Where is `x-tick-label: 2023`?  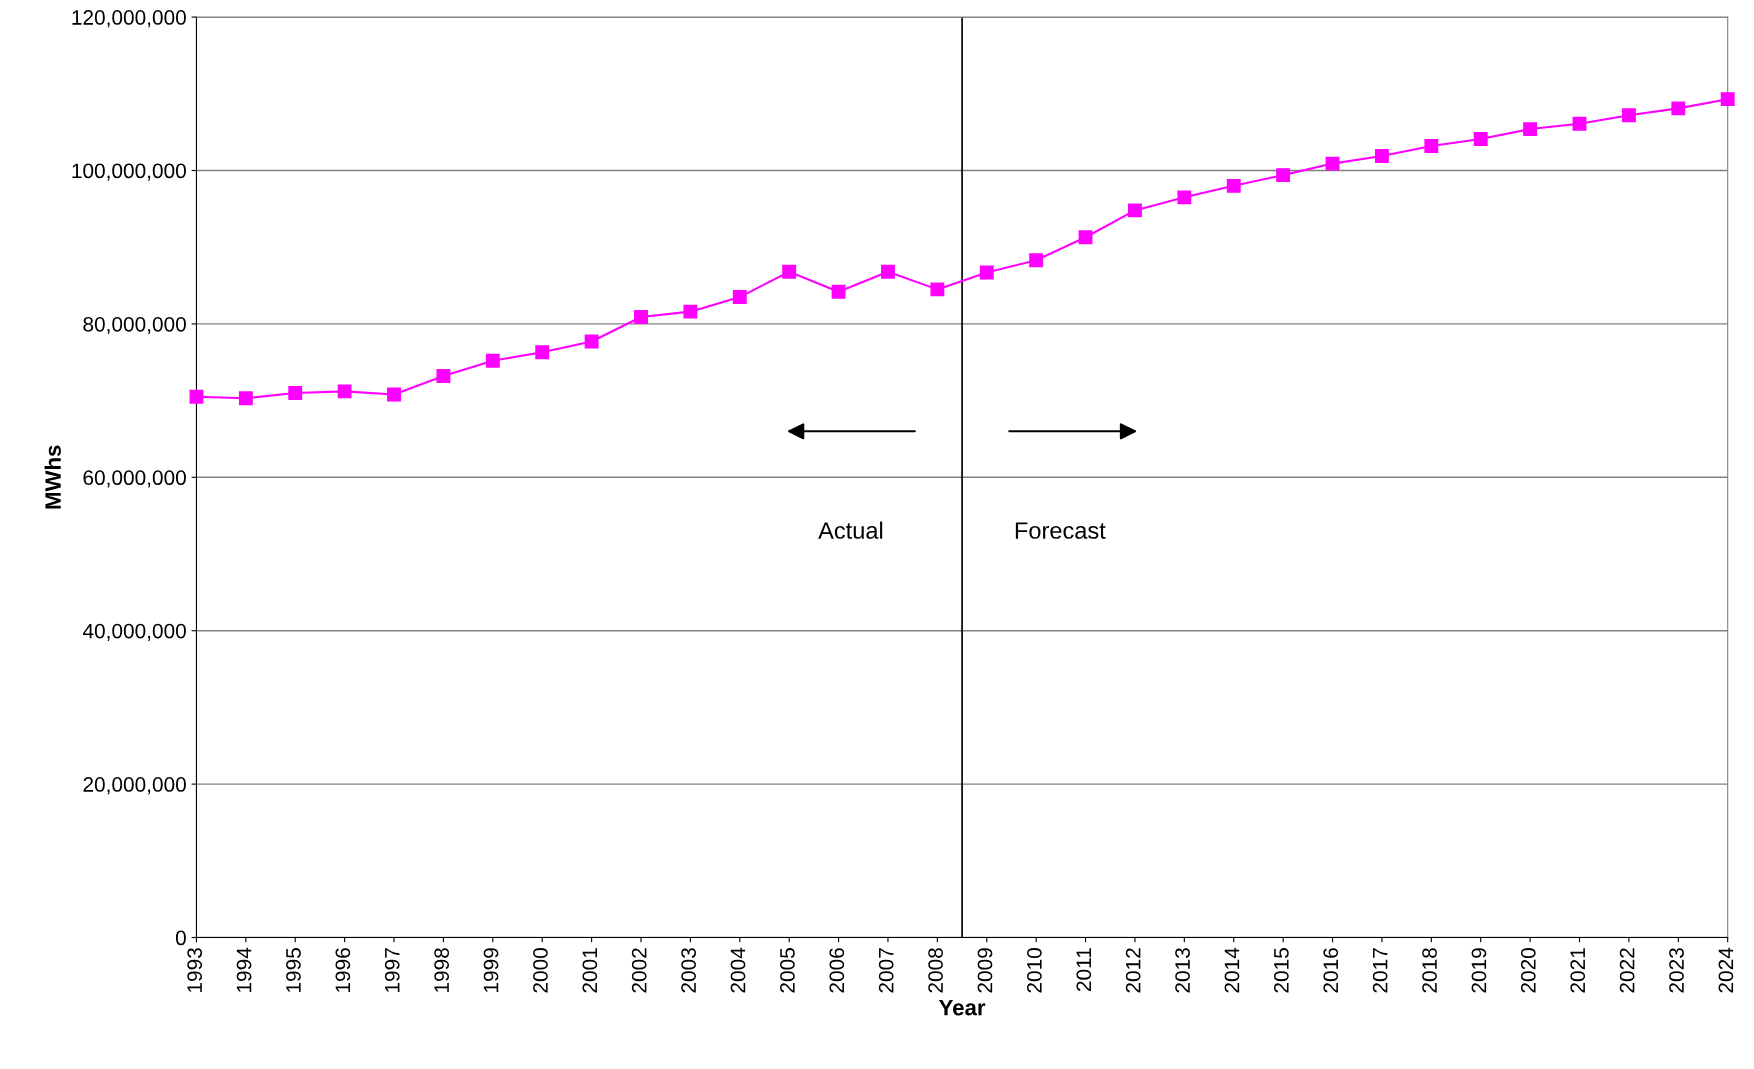 x-tick-label: 2023 is located at coordinates (1676, 970).